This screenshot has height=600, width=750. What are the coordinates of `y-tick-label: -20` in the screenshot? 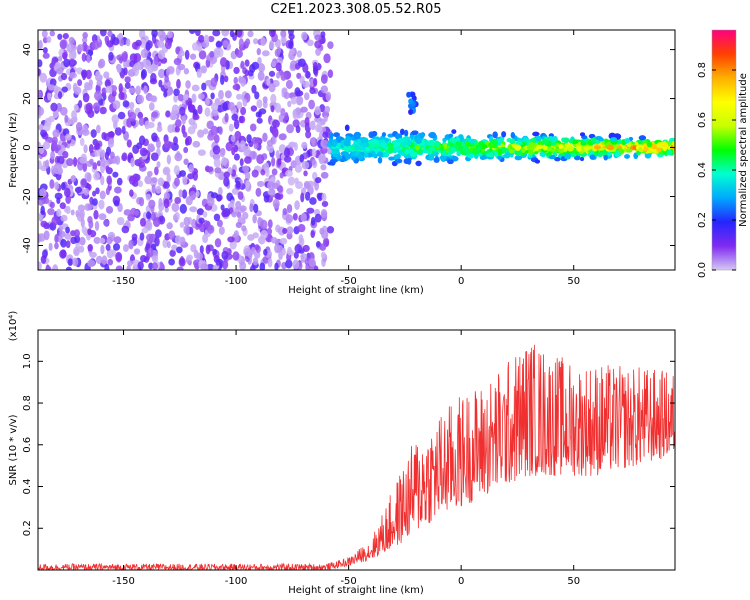 It's located at (27, 196).